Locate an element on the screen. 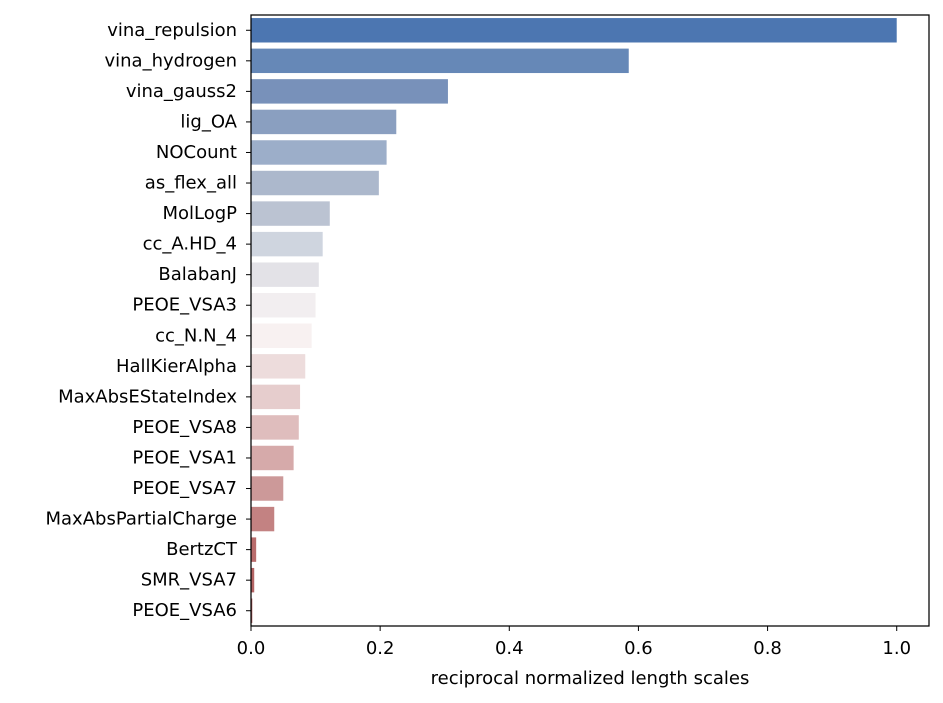 This screenshot has width=943, height=703. category-label: MaxAbsPartialCharge is located at coordinates (142, 519).